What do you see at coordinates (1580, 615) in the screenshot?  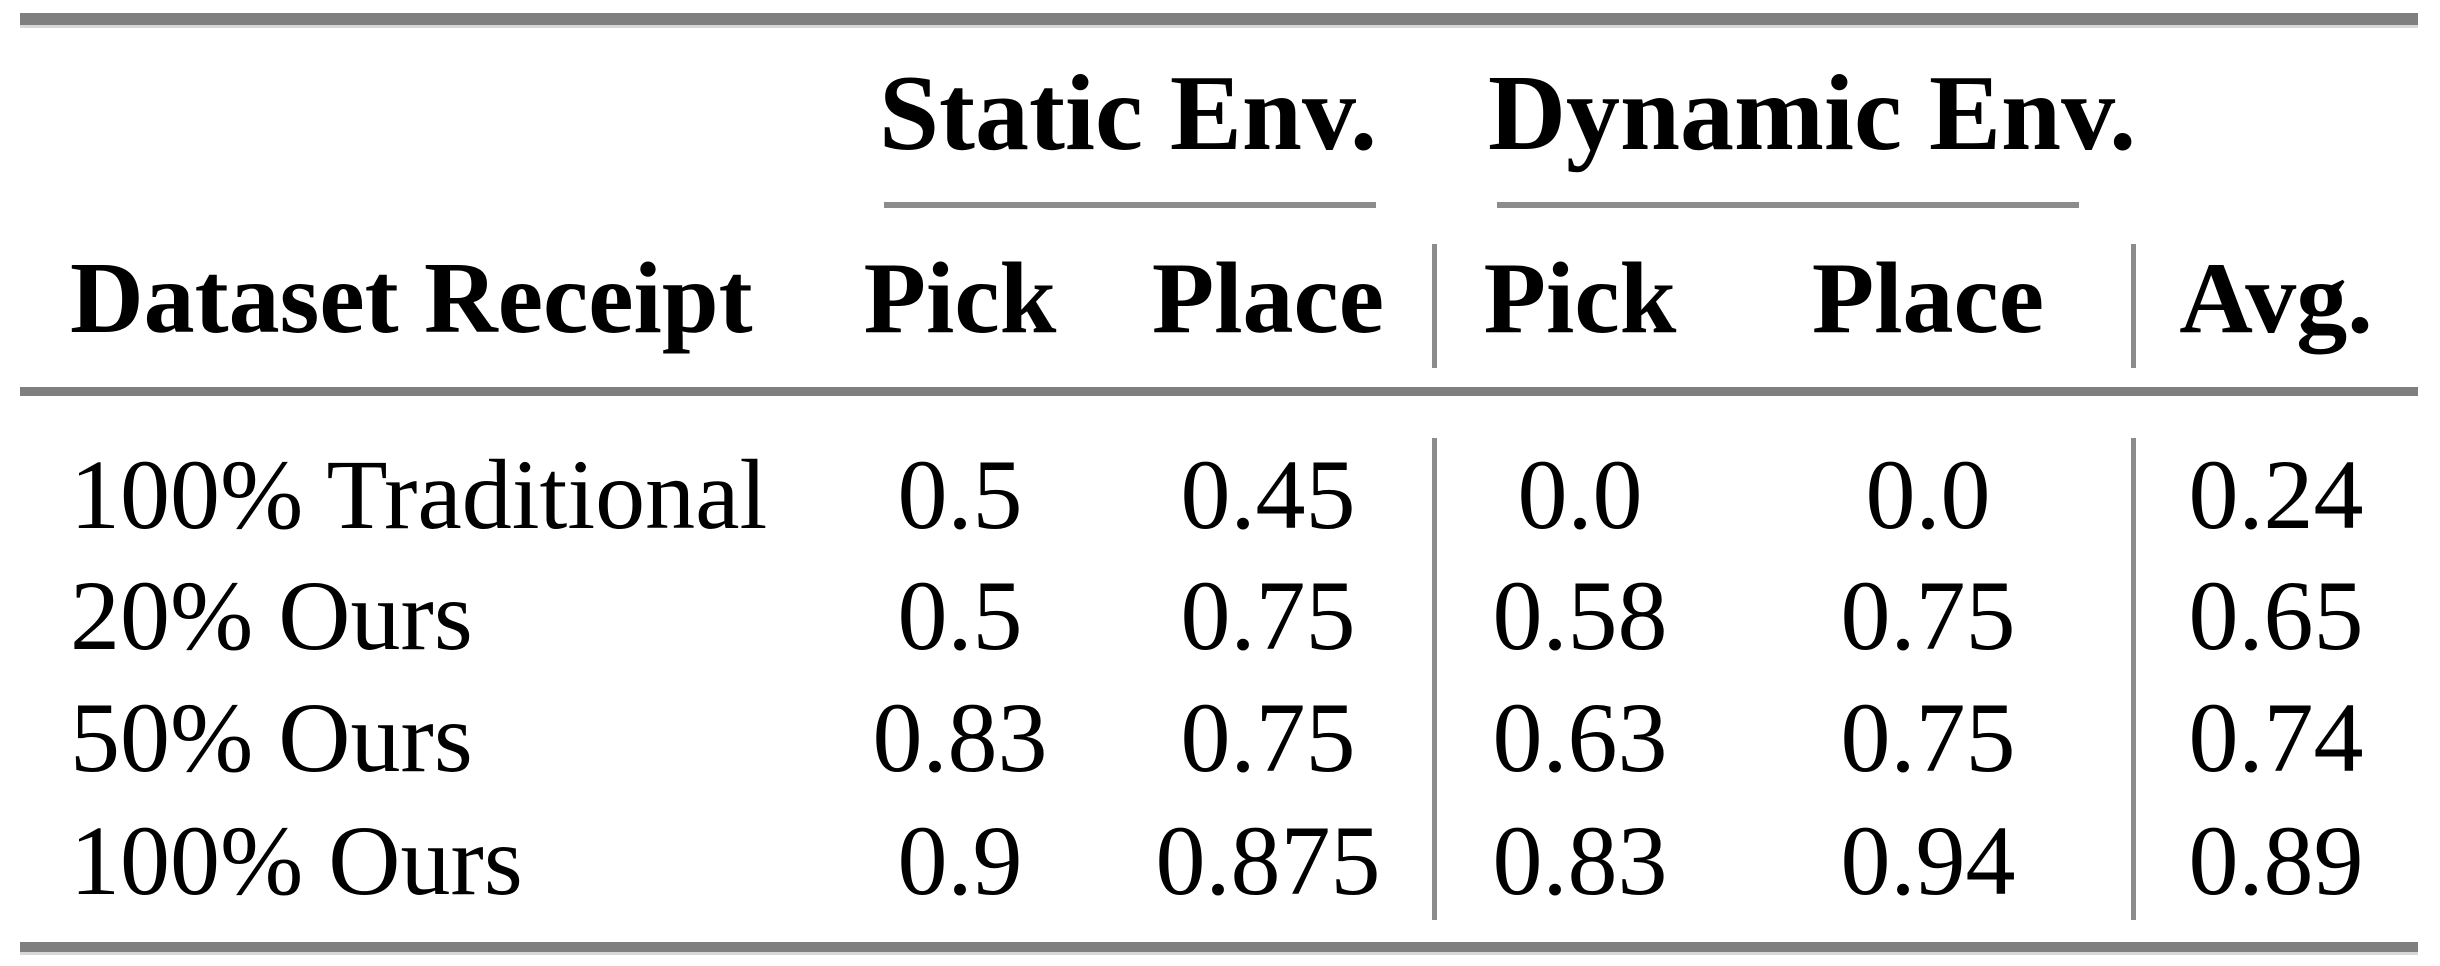 I see `table-cell: 0.58` at bounding box center [1580, 615].